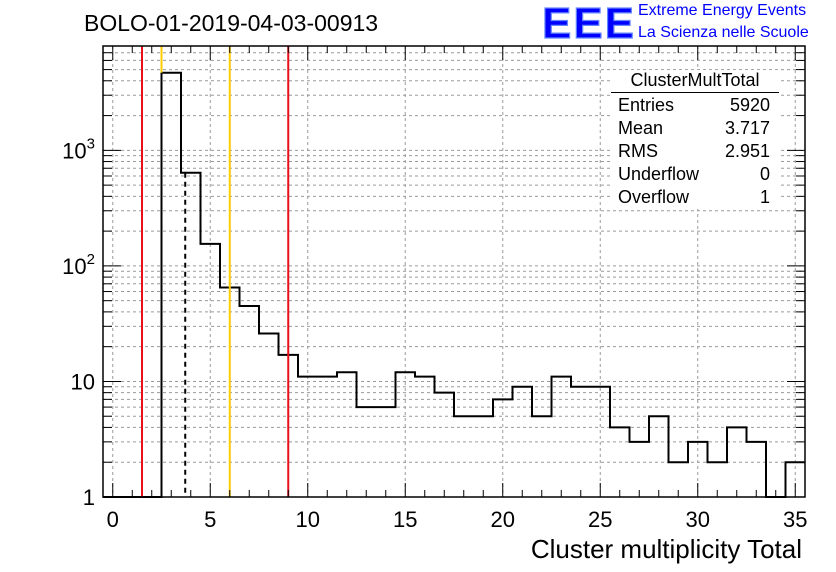 The height and width of the screenshot is (572, 836). What do you see at coordinates (231, 23) in the screenshot?
I see `run-title: BOLO-01-2019-04-03-00913` at bounding box center [231, 23].